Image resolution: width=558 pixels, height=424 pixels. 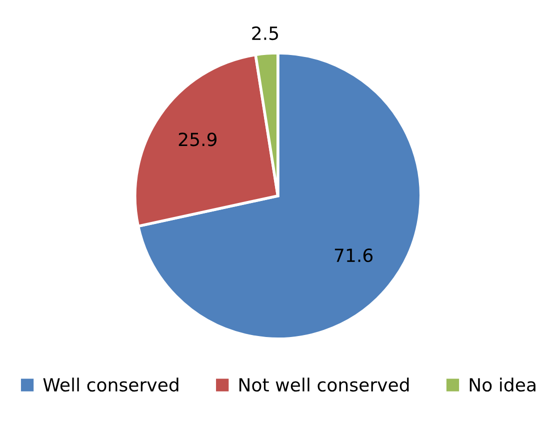 I want to click on legend-label: Not well conserved, so click(x=324, y=385).